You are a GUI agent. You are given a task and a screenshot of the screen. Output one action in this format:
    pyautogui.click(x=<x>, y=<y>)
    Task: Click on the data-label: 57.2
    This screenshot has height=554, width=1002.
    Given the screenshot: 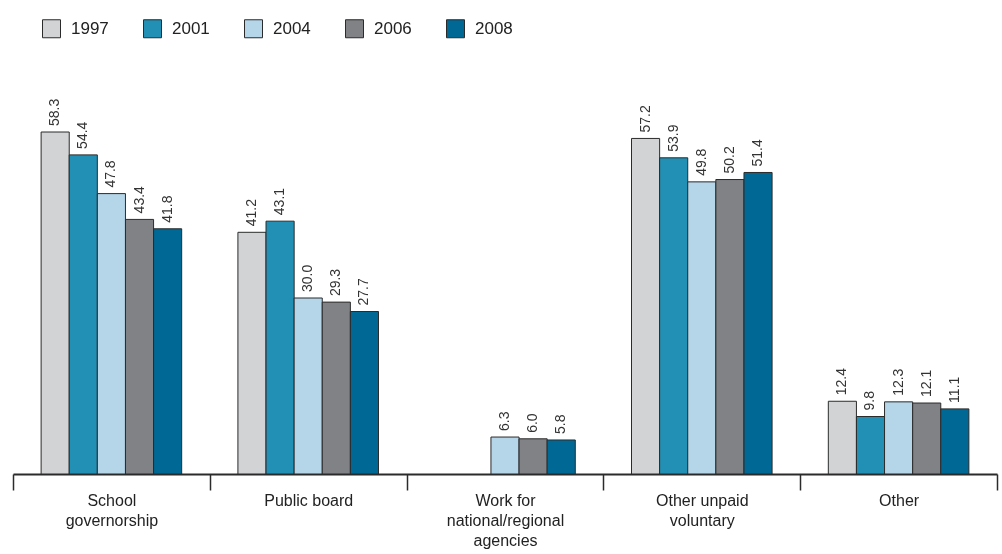 What is the action you would take?
    pyautogui.click(x=644, y=118)
    